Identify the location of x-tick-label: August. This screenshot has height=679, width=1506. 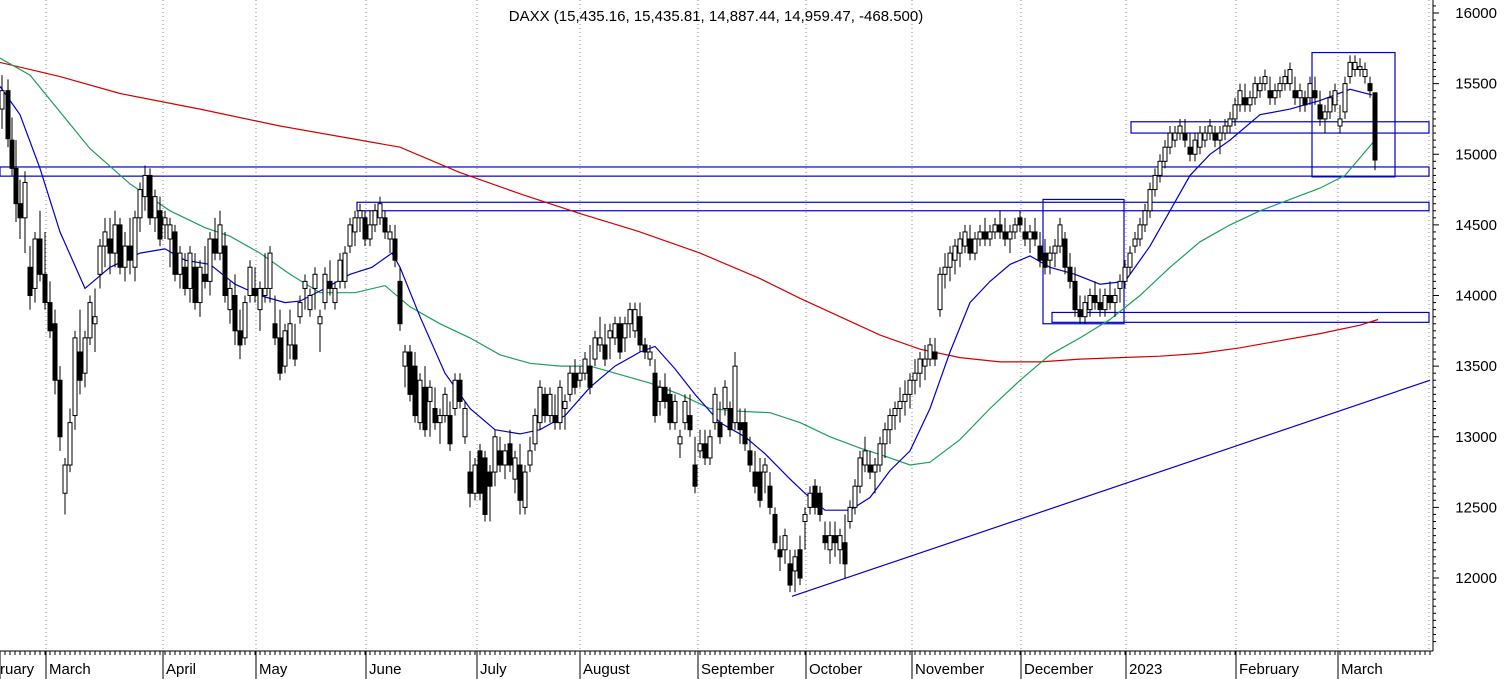
(607, 669).